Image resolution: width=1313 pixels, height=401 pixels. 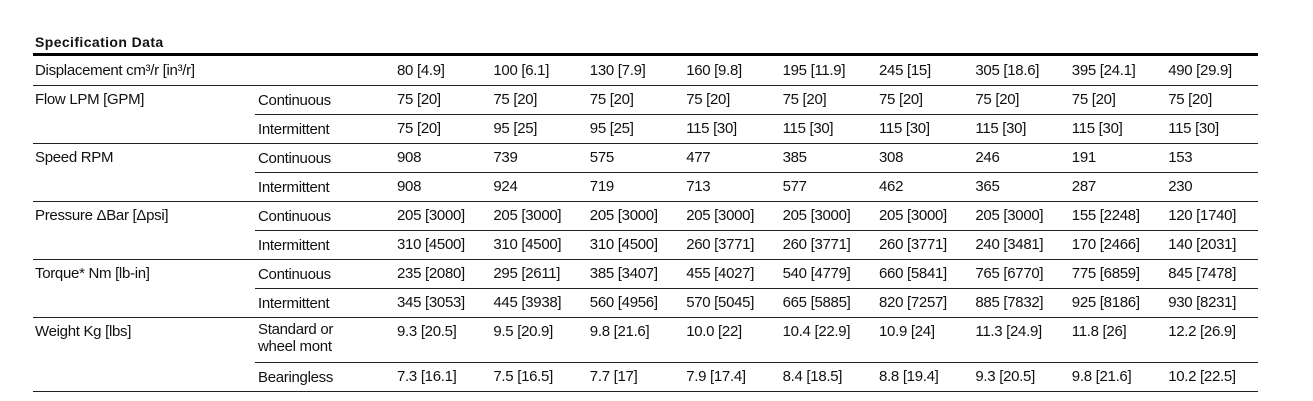 What do you see at coordinates (909, 376) in the screenshot?
I see `cell: 8.8 [19.4]` at bounding box center [909, 376].